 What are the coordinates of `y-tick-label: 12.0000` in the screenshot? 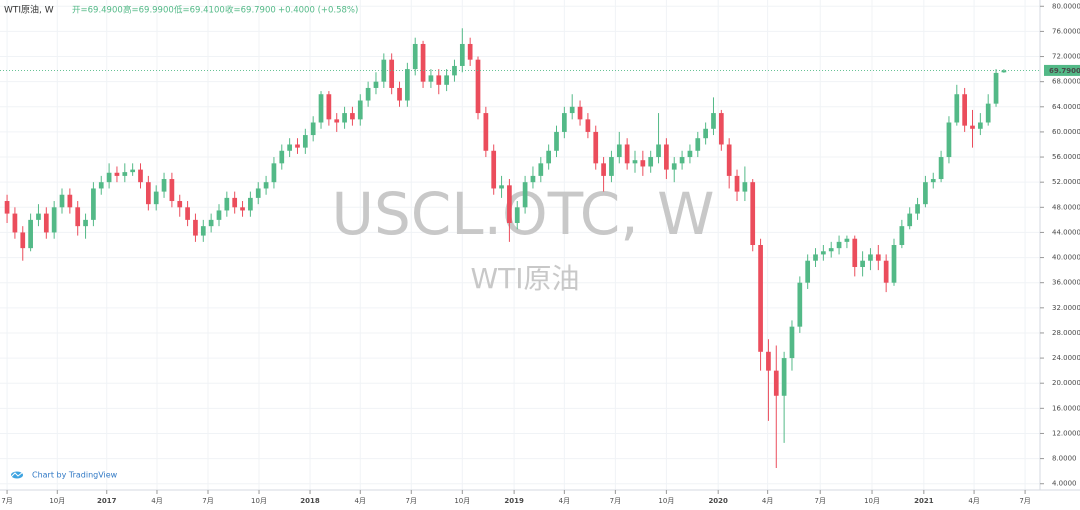 It's located at (1066, 433).